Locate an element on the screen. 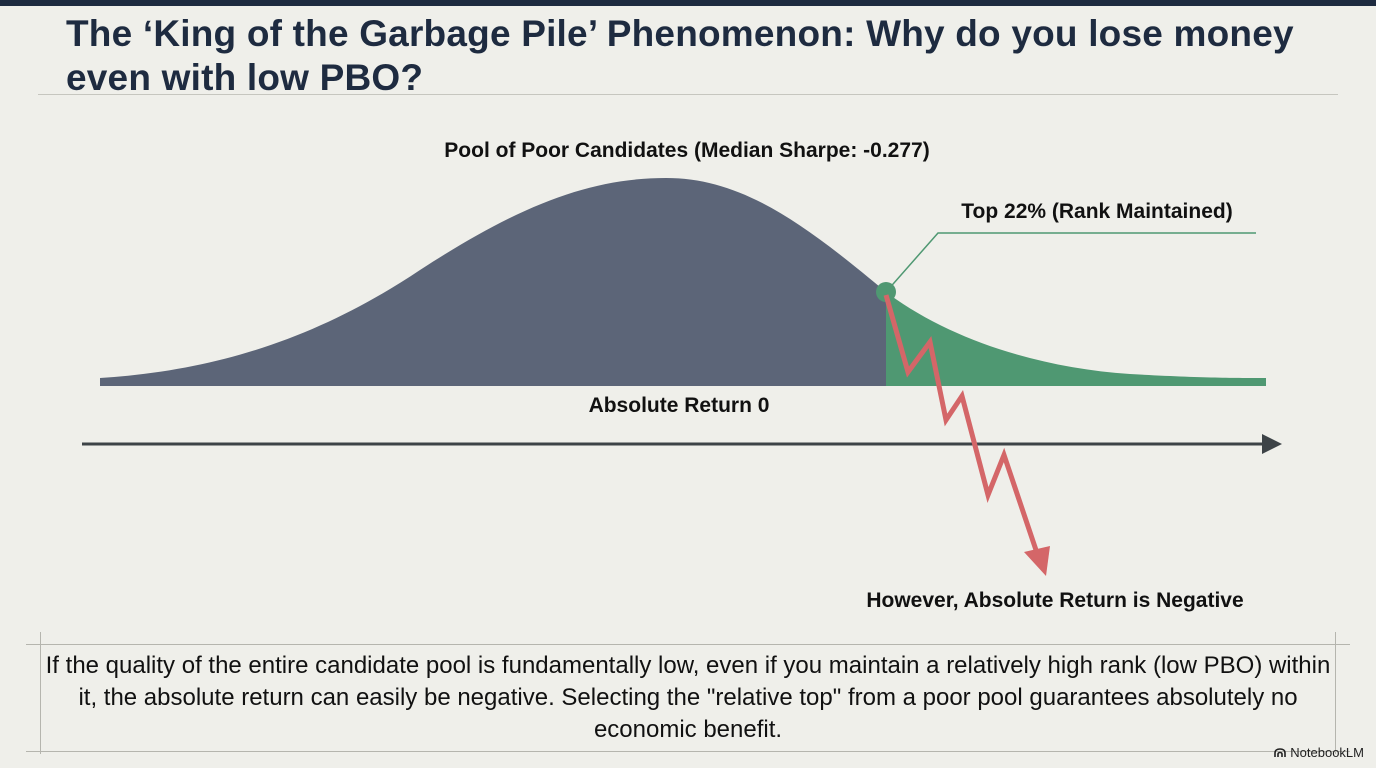 This screenshot has height=768, width=1376. title-divider is located at coordinates (688, 94).